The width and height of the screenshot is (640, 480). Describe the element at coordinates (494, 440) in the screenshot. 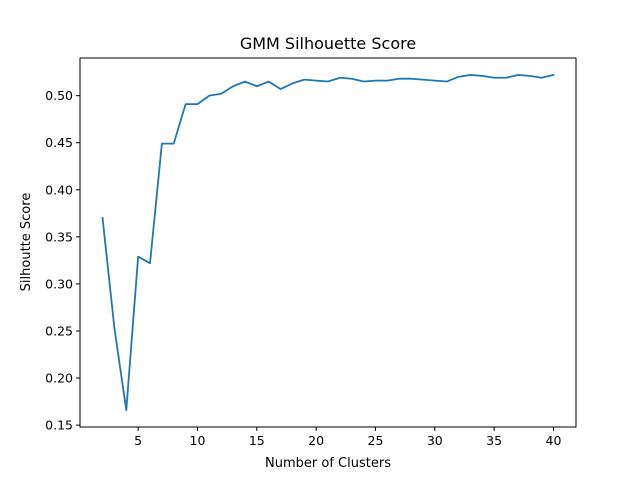

I see `x-tick-label: 35` at that location.